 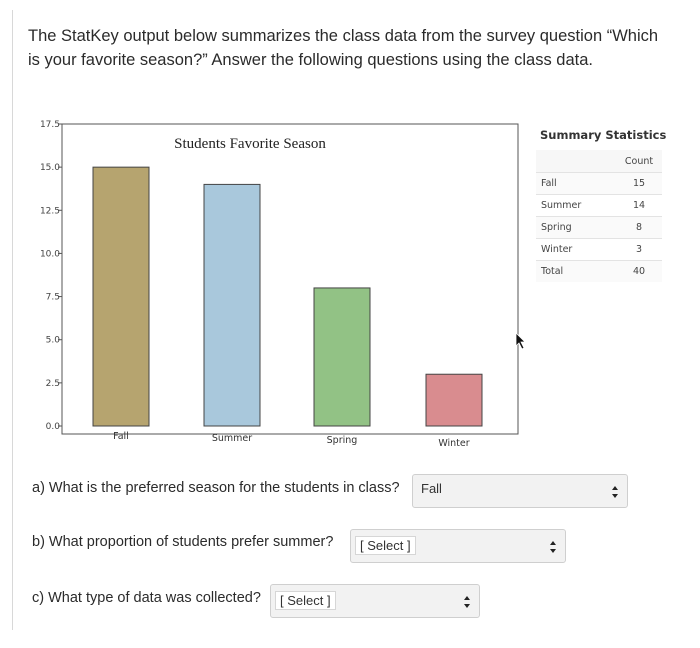 I want to click on summary-label: Winter, so click(x=576, y=249).